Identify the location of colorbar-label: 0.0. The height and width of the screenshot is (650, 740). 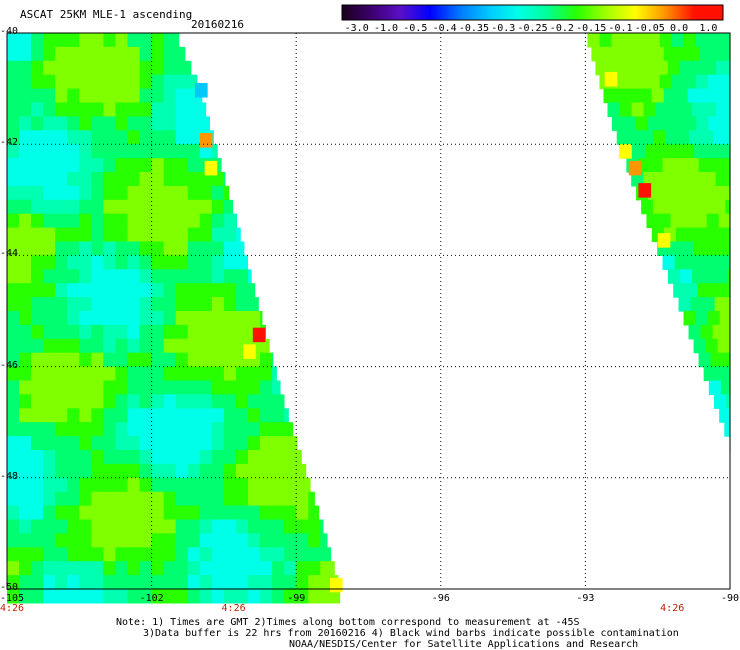
(679, 28).